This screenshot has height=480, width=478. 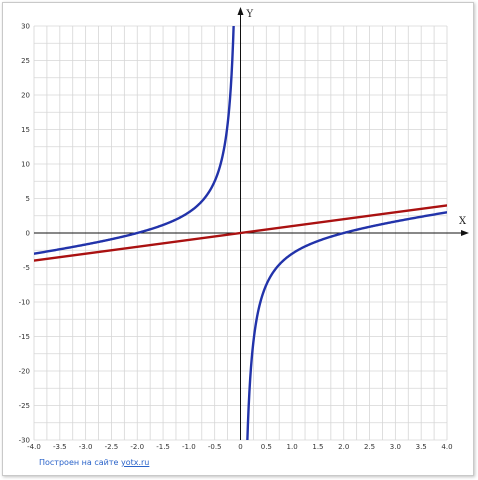 I want to click on y-tick-label: 20, so click(x=25, y=96).